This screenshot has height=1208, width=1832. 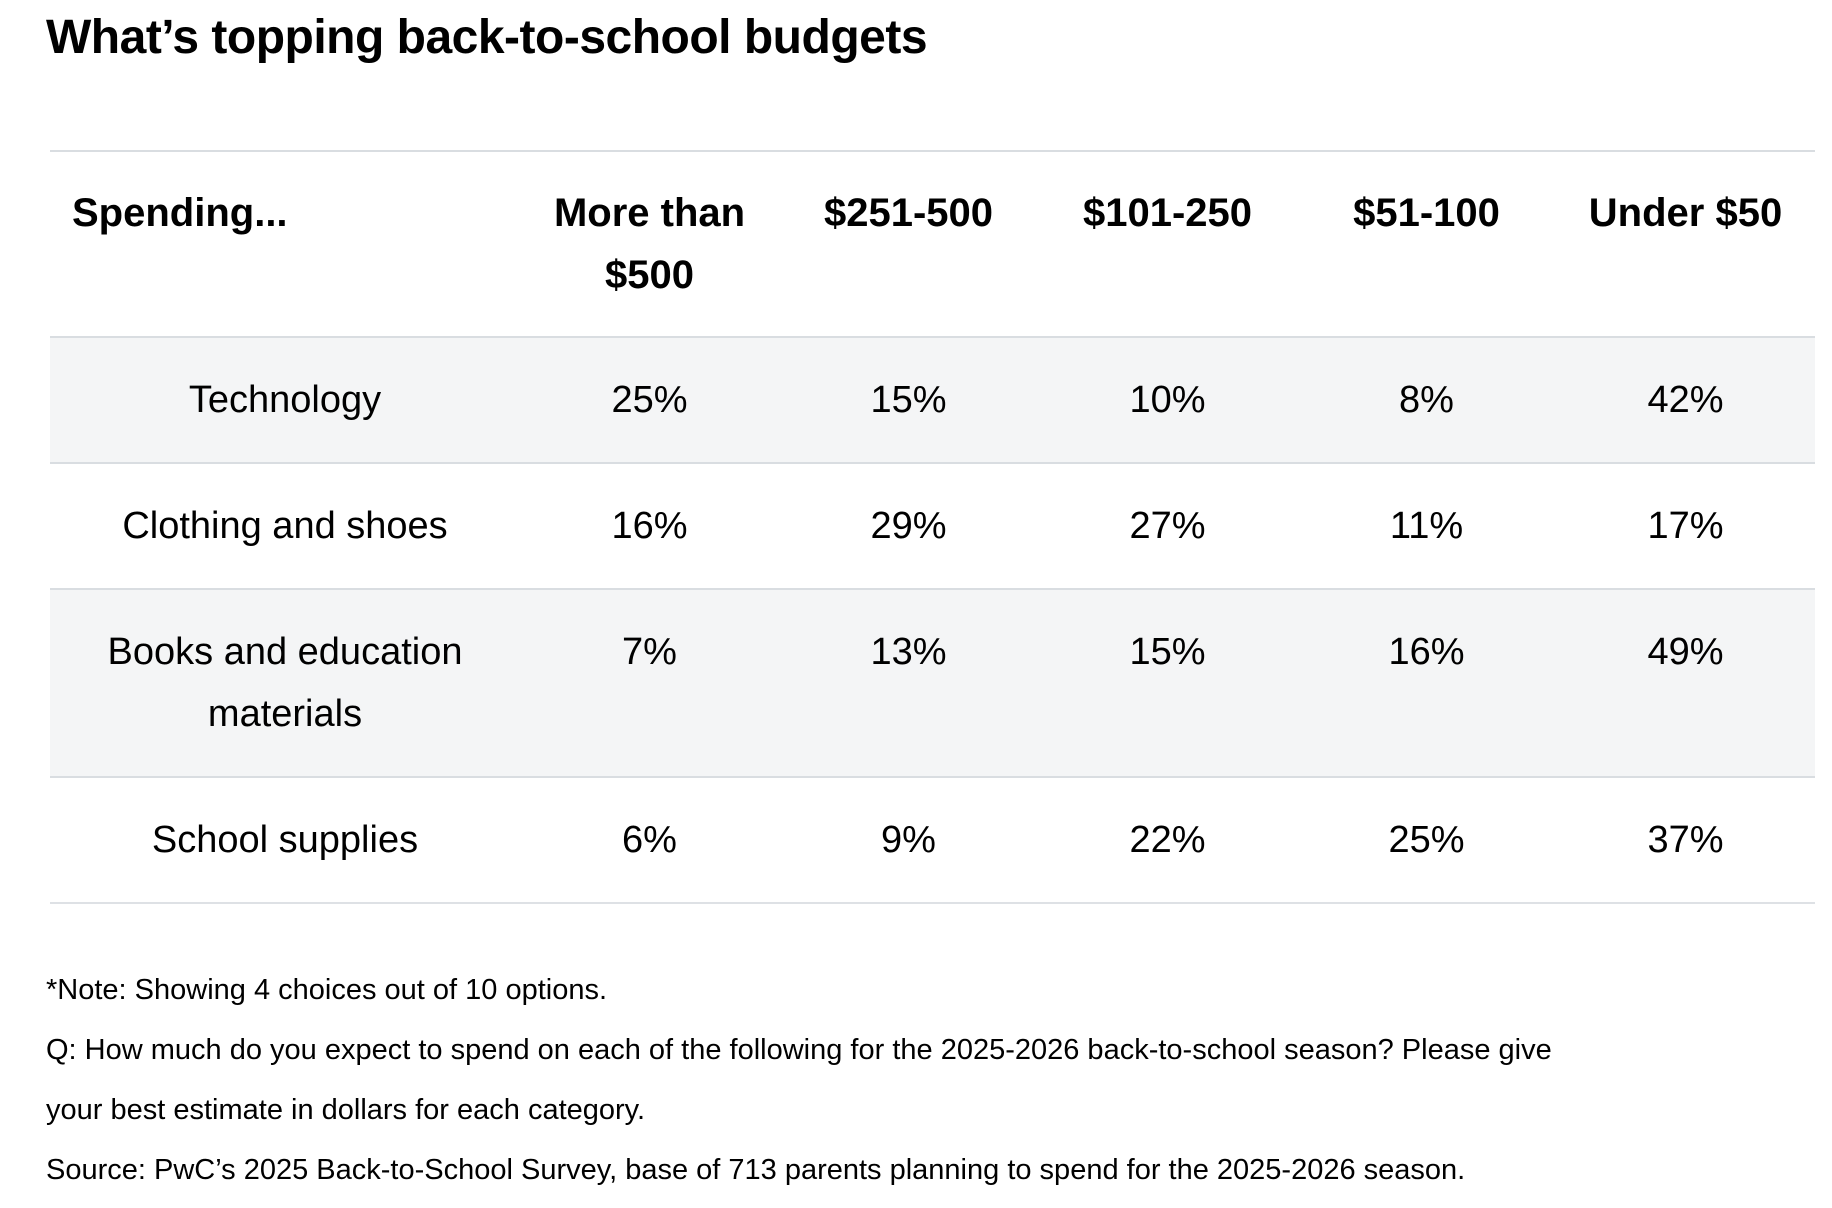 I want to click on cell-value: 42%, so click(x=1685, y=399).